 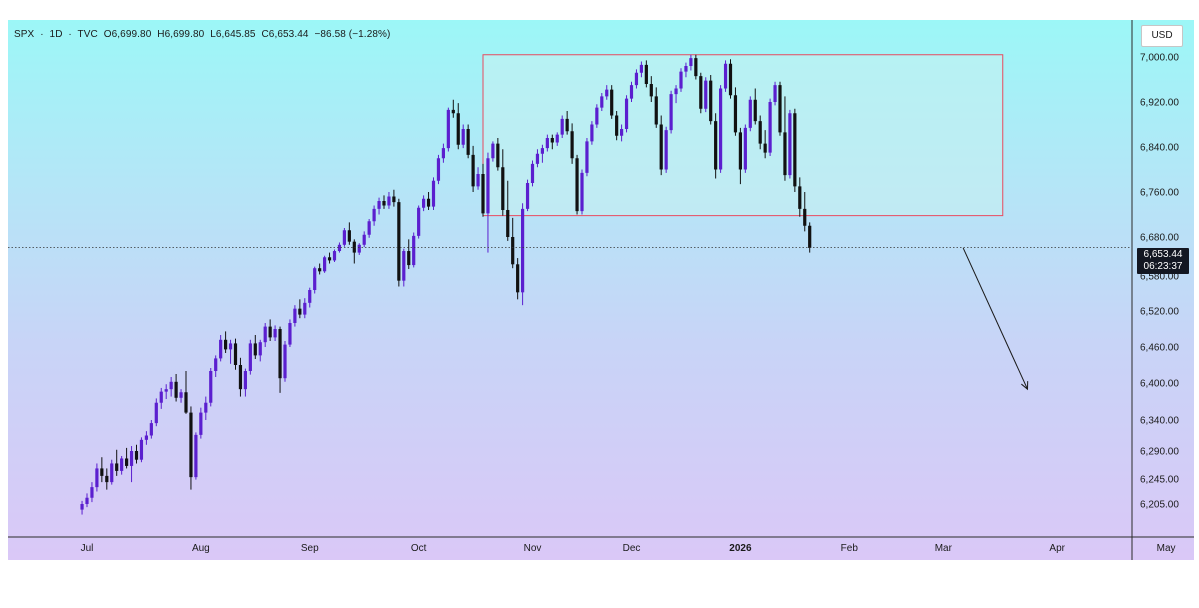 What do you see at coordinates (995, 318) in the screenshot?
I see `projection-arrow-line` at bounding box center [995, 318].